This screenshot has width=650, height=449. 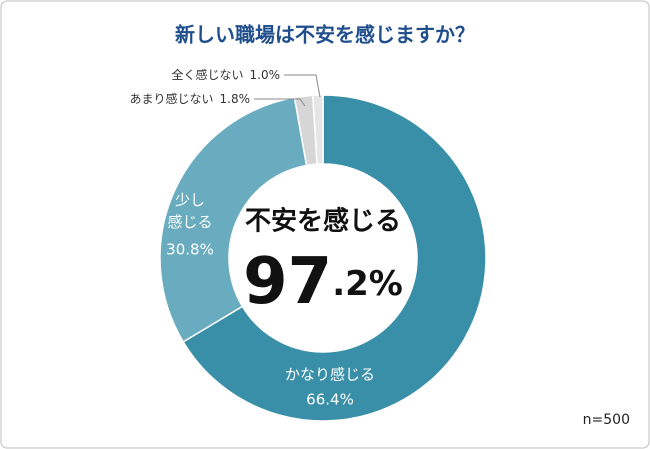 What do you see at coordinates (325, 35) in the screenshot?
I see `chart-title: 新しい職場は不安を感じますか？` at bounding box center [325, 35].